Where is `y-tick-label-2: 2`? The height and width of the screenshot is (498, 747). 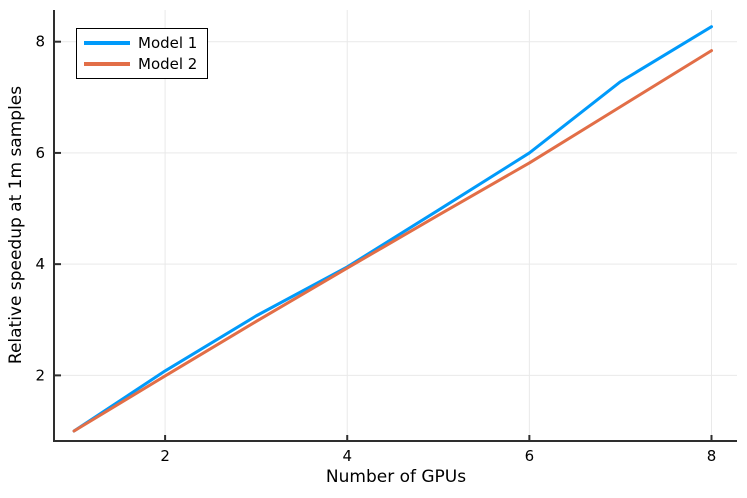
y-tick-label-2: 2 is located at coordinates (40, 375).